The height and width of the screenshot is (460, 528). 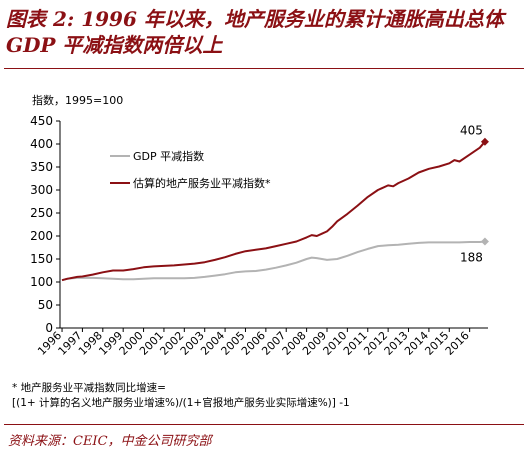 I want to click on y-tick-label: 250, so click(x=41, y=213).